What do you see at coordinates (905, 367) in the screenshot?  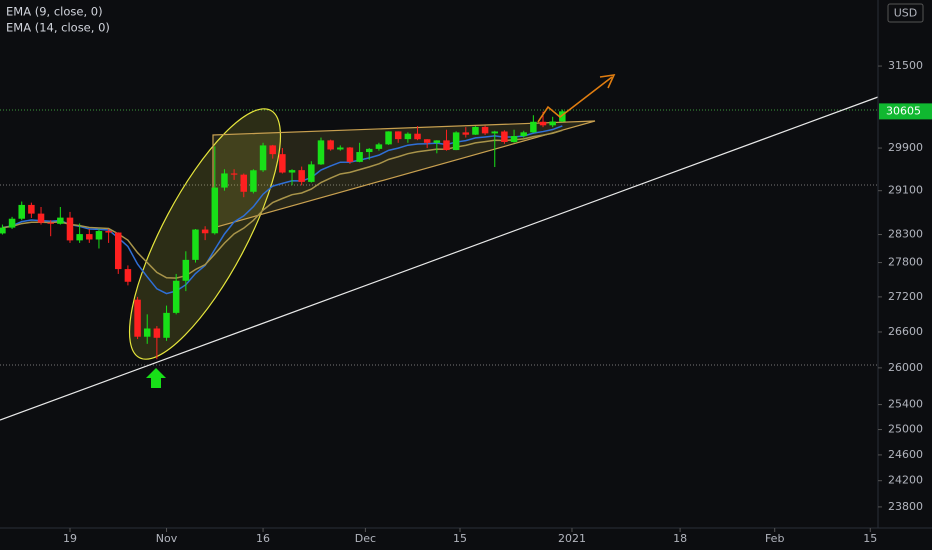 I see `y-tick-label: 26000` at bounding box center [905, 367].